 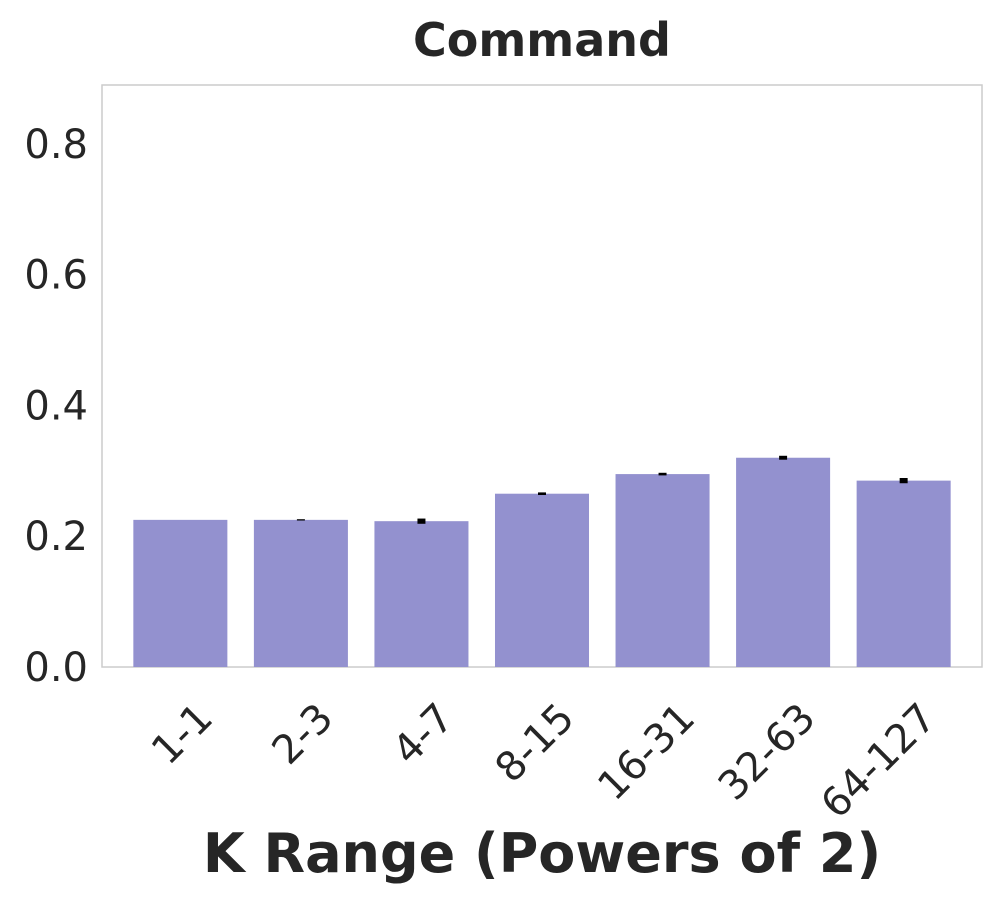 What do you see at coordinates (535, 743) in the screenshot?
I see `x-tick-label: 8-15` at bounding box center [535, 743].